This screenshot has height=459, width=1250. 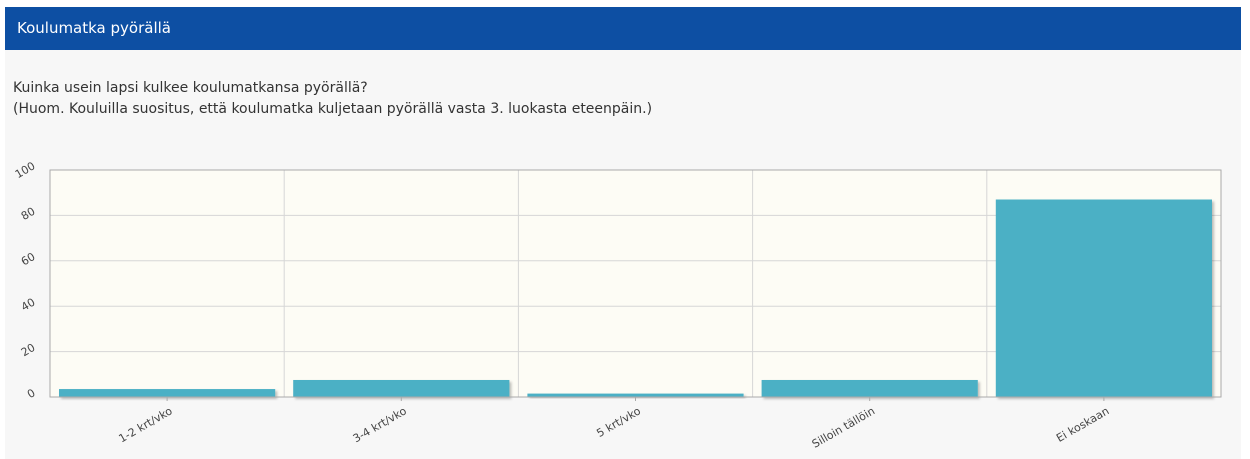 I want to click on y-tick-label: 40, so click(x=28, y=305).